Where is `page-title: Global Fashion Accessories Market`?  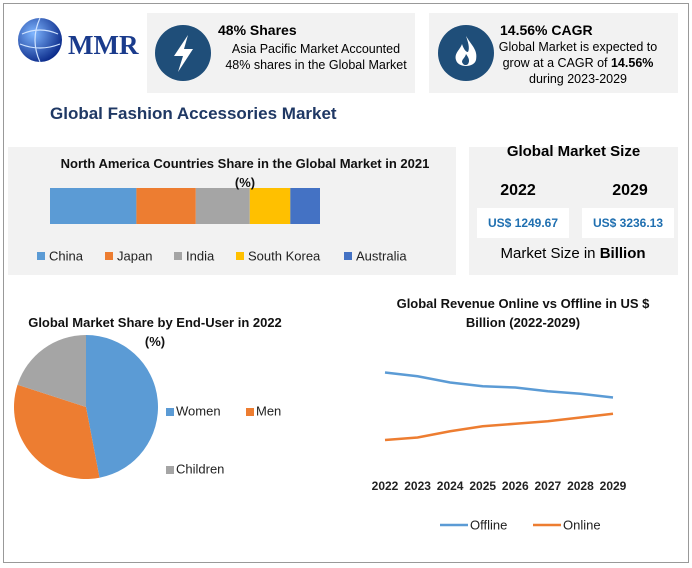 page-title: Global Fashion Accessories Market is located at coordinates (193, 113).